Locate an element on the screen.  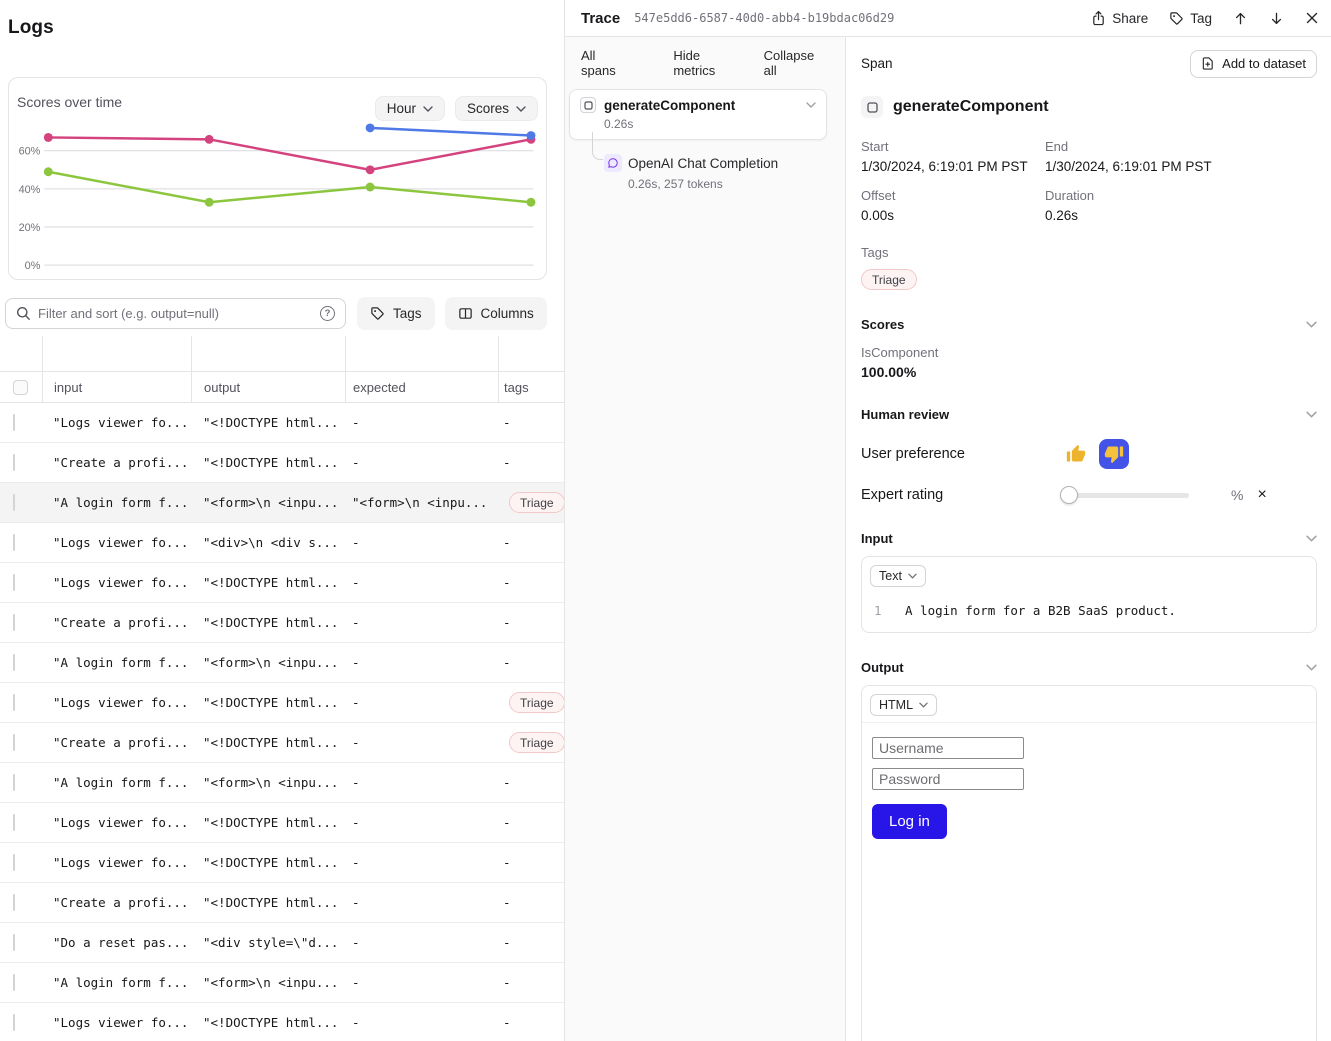
interval-select: Hour is located at coordinates (409, 108).